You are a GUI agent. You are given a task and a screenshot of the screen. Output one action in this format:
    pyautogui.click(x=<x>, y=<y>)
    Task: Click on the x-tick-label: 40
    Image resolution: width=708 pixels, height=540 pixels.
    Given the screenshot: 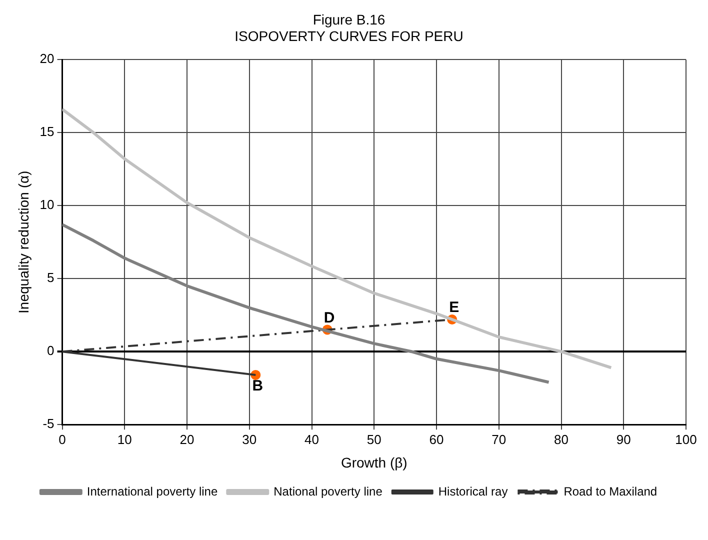 What is the action you would take?
    pyautogui.click(x=311, y=439)
    